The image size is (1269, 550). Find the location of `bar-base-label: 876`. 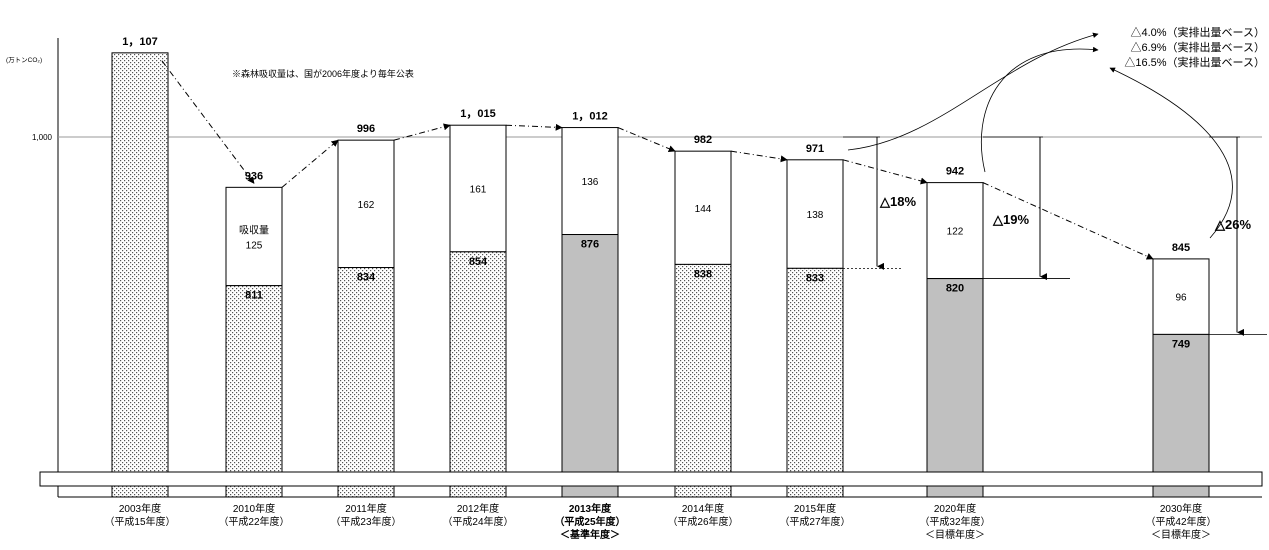

bar-base-label: 876 is located at coordinates (590, 245).